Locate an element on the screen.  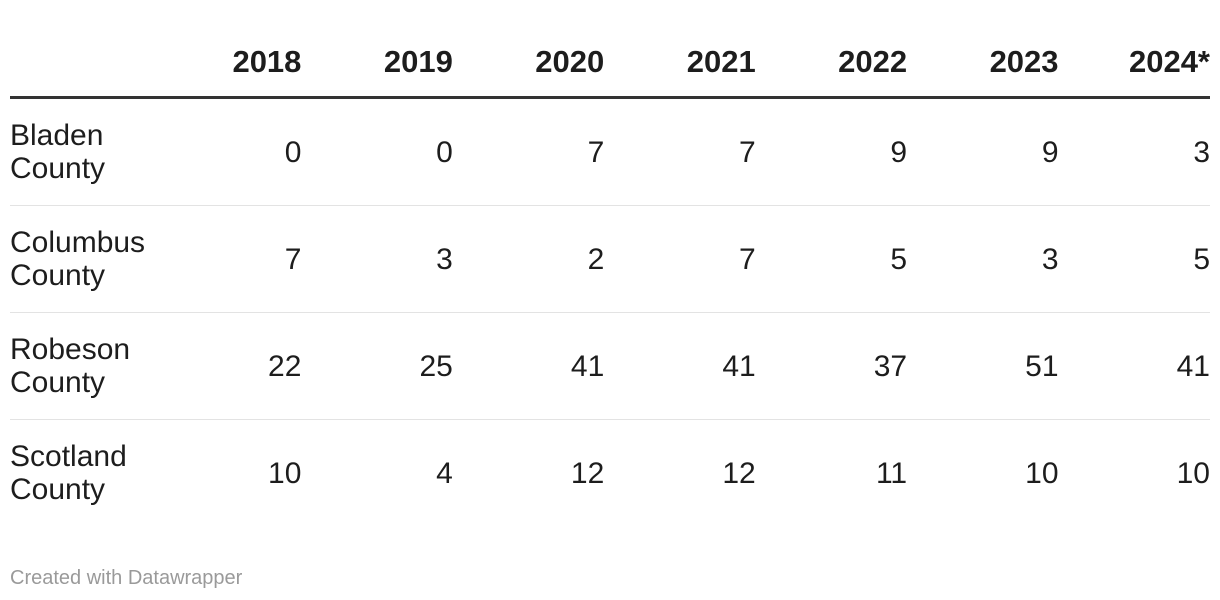
column-header-2023: 2023 is located at coordinates (983, 49).